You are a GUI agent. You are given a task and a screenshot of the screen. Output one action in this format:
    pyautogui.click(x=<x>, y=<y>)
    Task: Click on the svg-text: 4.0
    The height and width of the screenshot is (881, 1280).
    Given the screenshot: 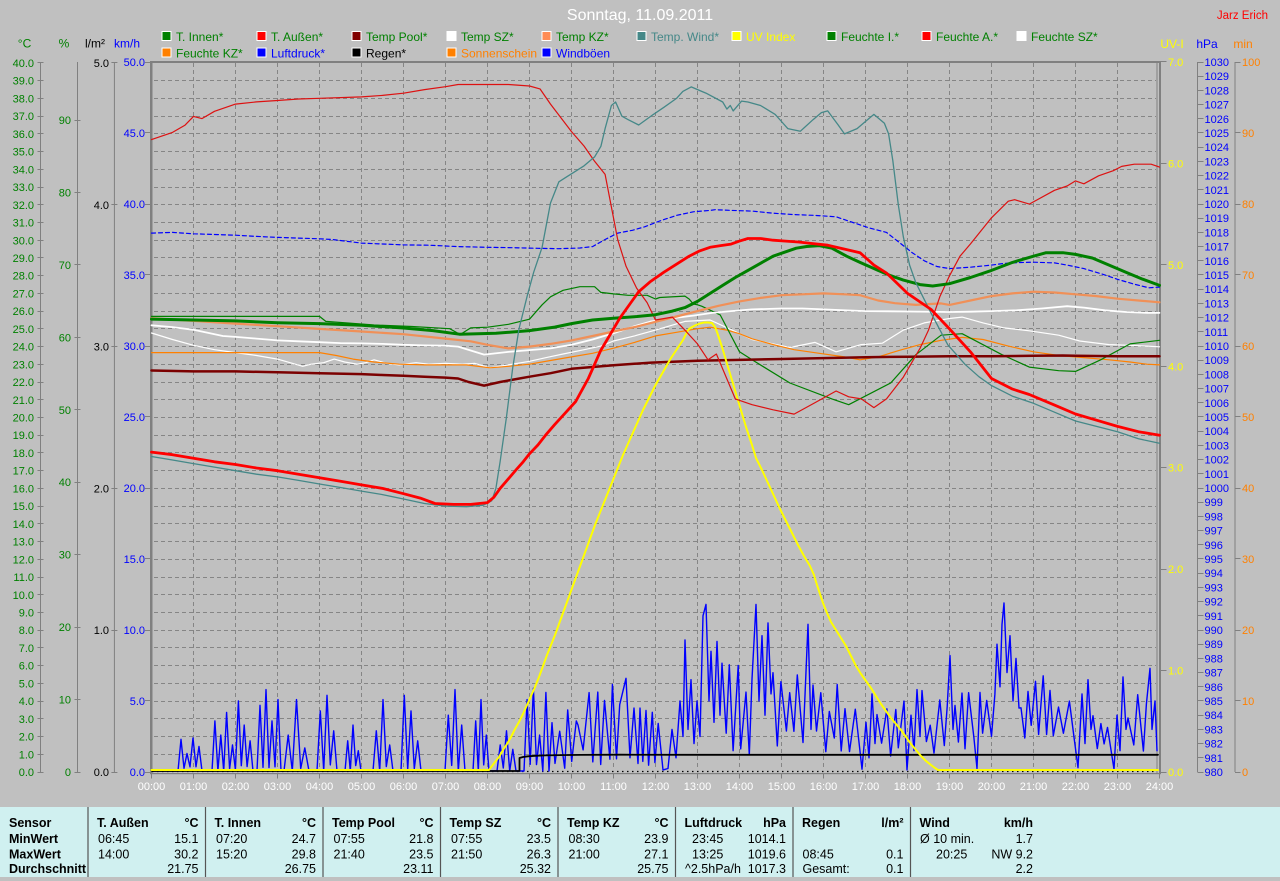 What is the action you would take?
    pyautogui.click(x=26, y=702)
    